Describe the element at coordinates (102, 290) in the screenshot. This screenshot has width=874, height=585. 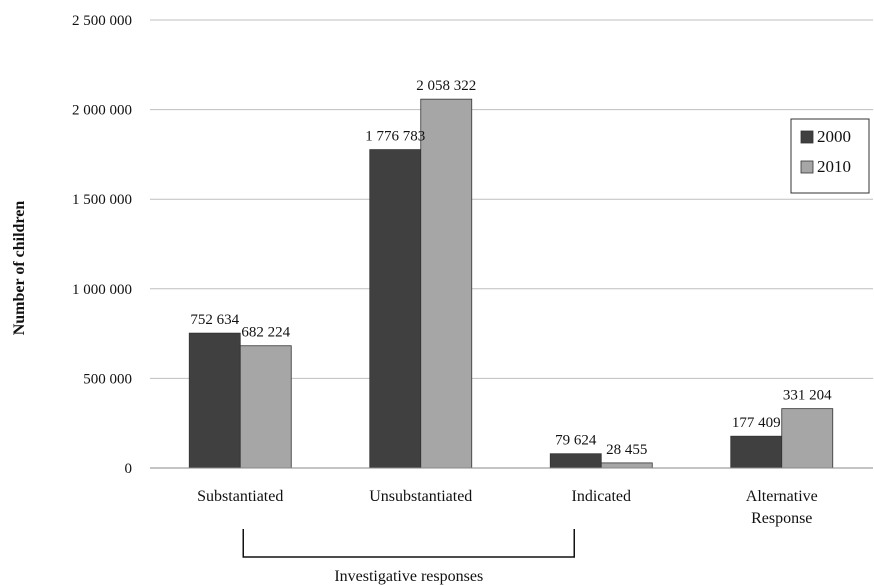
I see `y-tick-label: 1 000 000` at that location.